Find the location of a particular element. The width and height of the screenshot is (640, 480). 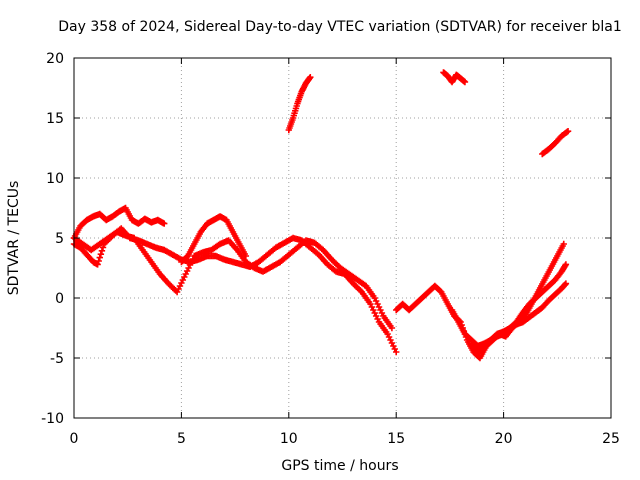

y-tick-label: 5 is located at coordinates (59, 239).